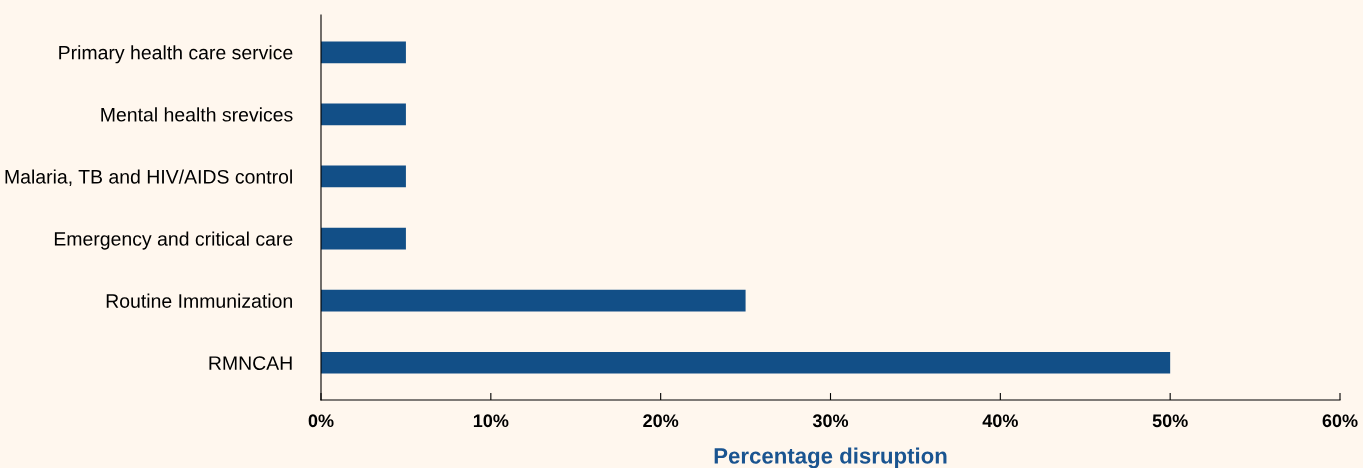  What do you see at coordinates (1170, 421) in the screenshot?
I see `x-tick-label: 50%` at bounding box center [1170, 421].